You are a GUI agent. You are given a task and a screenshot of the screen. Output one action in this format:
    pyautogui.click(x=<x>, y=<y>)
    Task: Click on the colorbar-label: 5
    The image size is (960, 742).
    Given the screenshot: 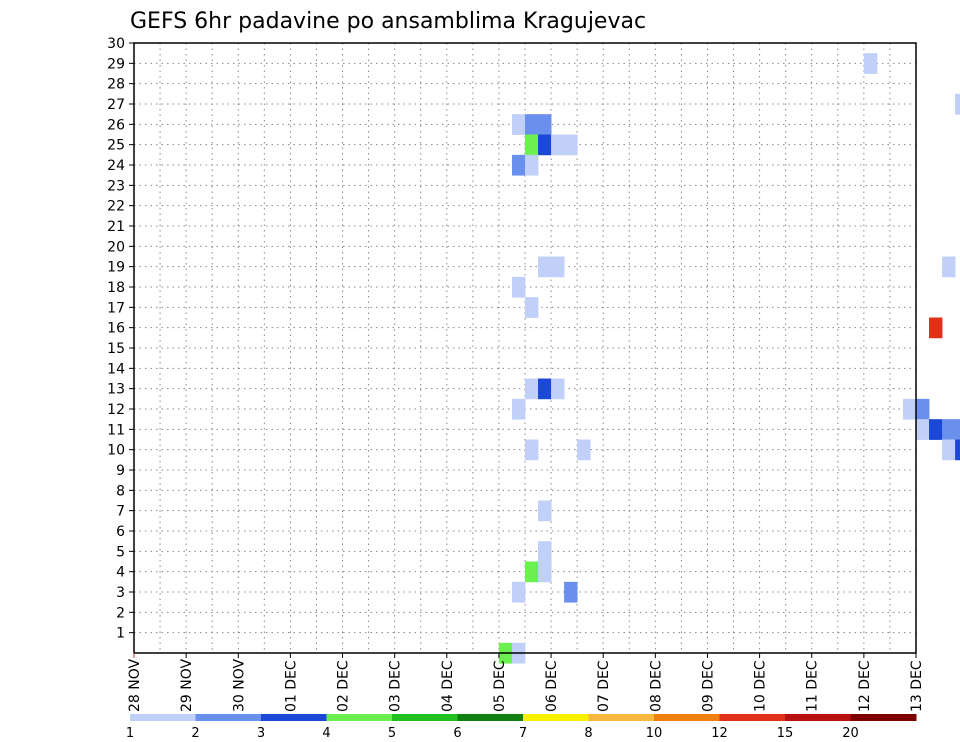 What is the action you would take?
    pyautogui.click(x=392, y=733)
    